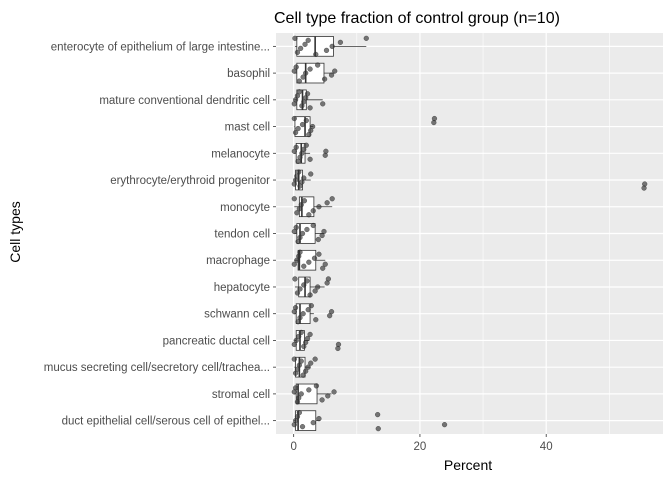 This screenshot has width=672, height=480. What do you see at coordinates (242, 235) in the screenshot?
I see `y-tick-label: tendon cell` at bounding box center [242, 235].